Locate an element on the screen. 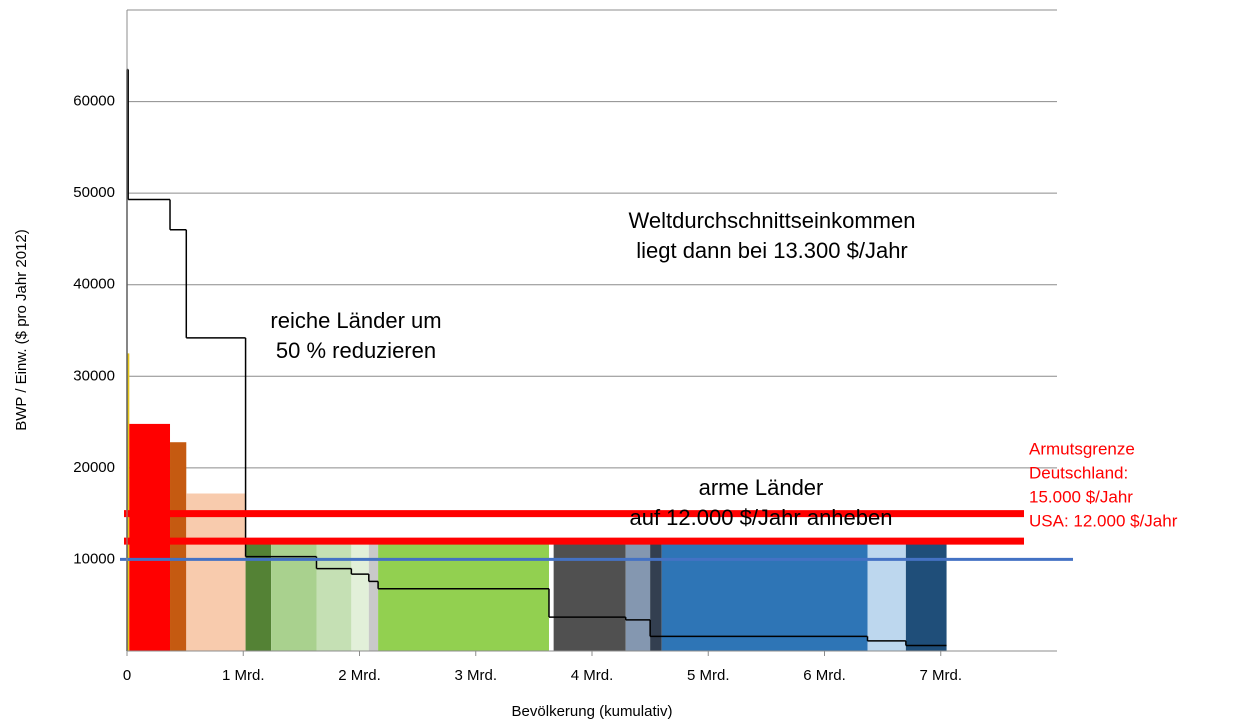 The height and width of the screenshot is (726, 1243). y-tick-label: 20000 is located at coordinates (94, 467).